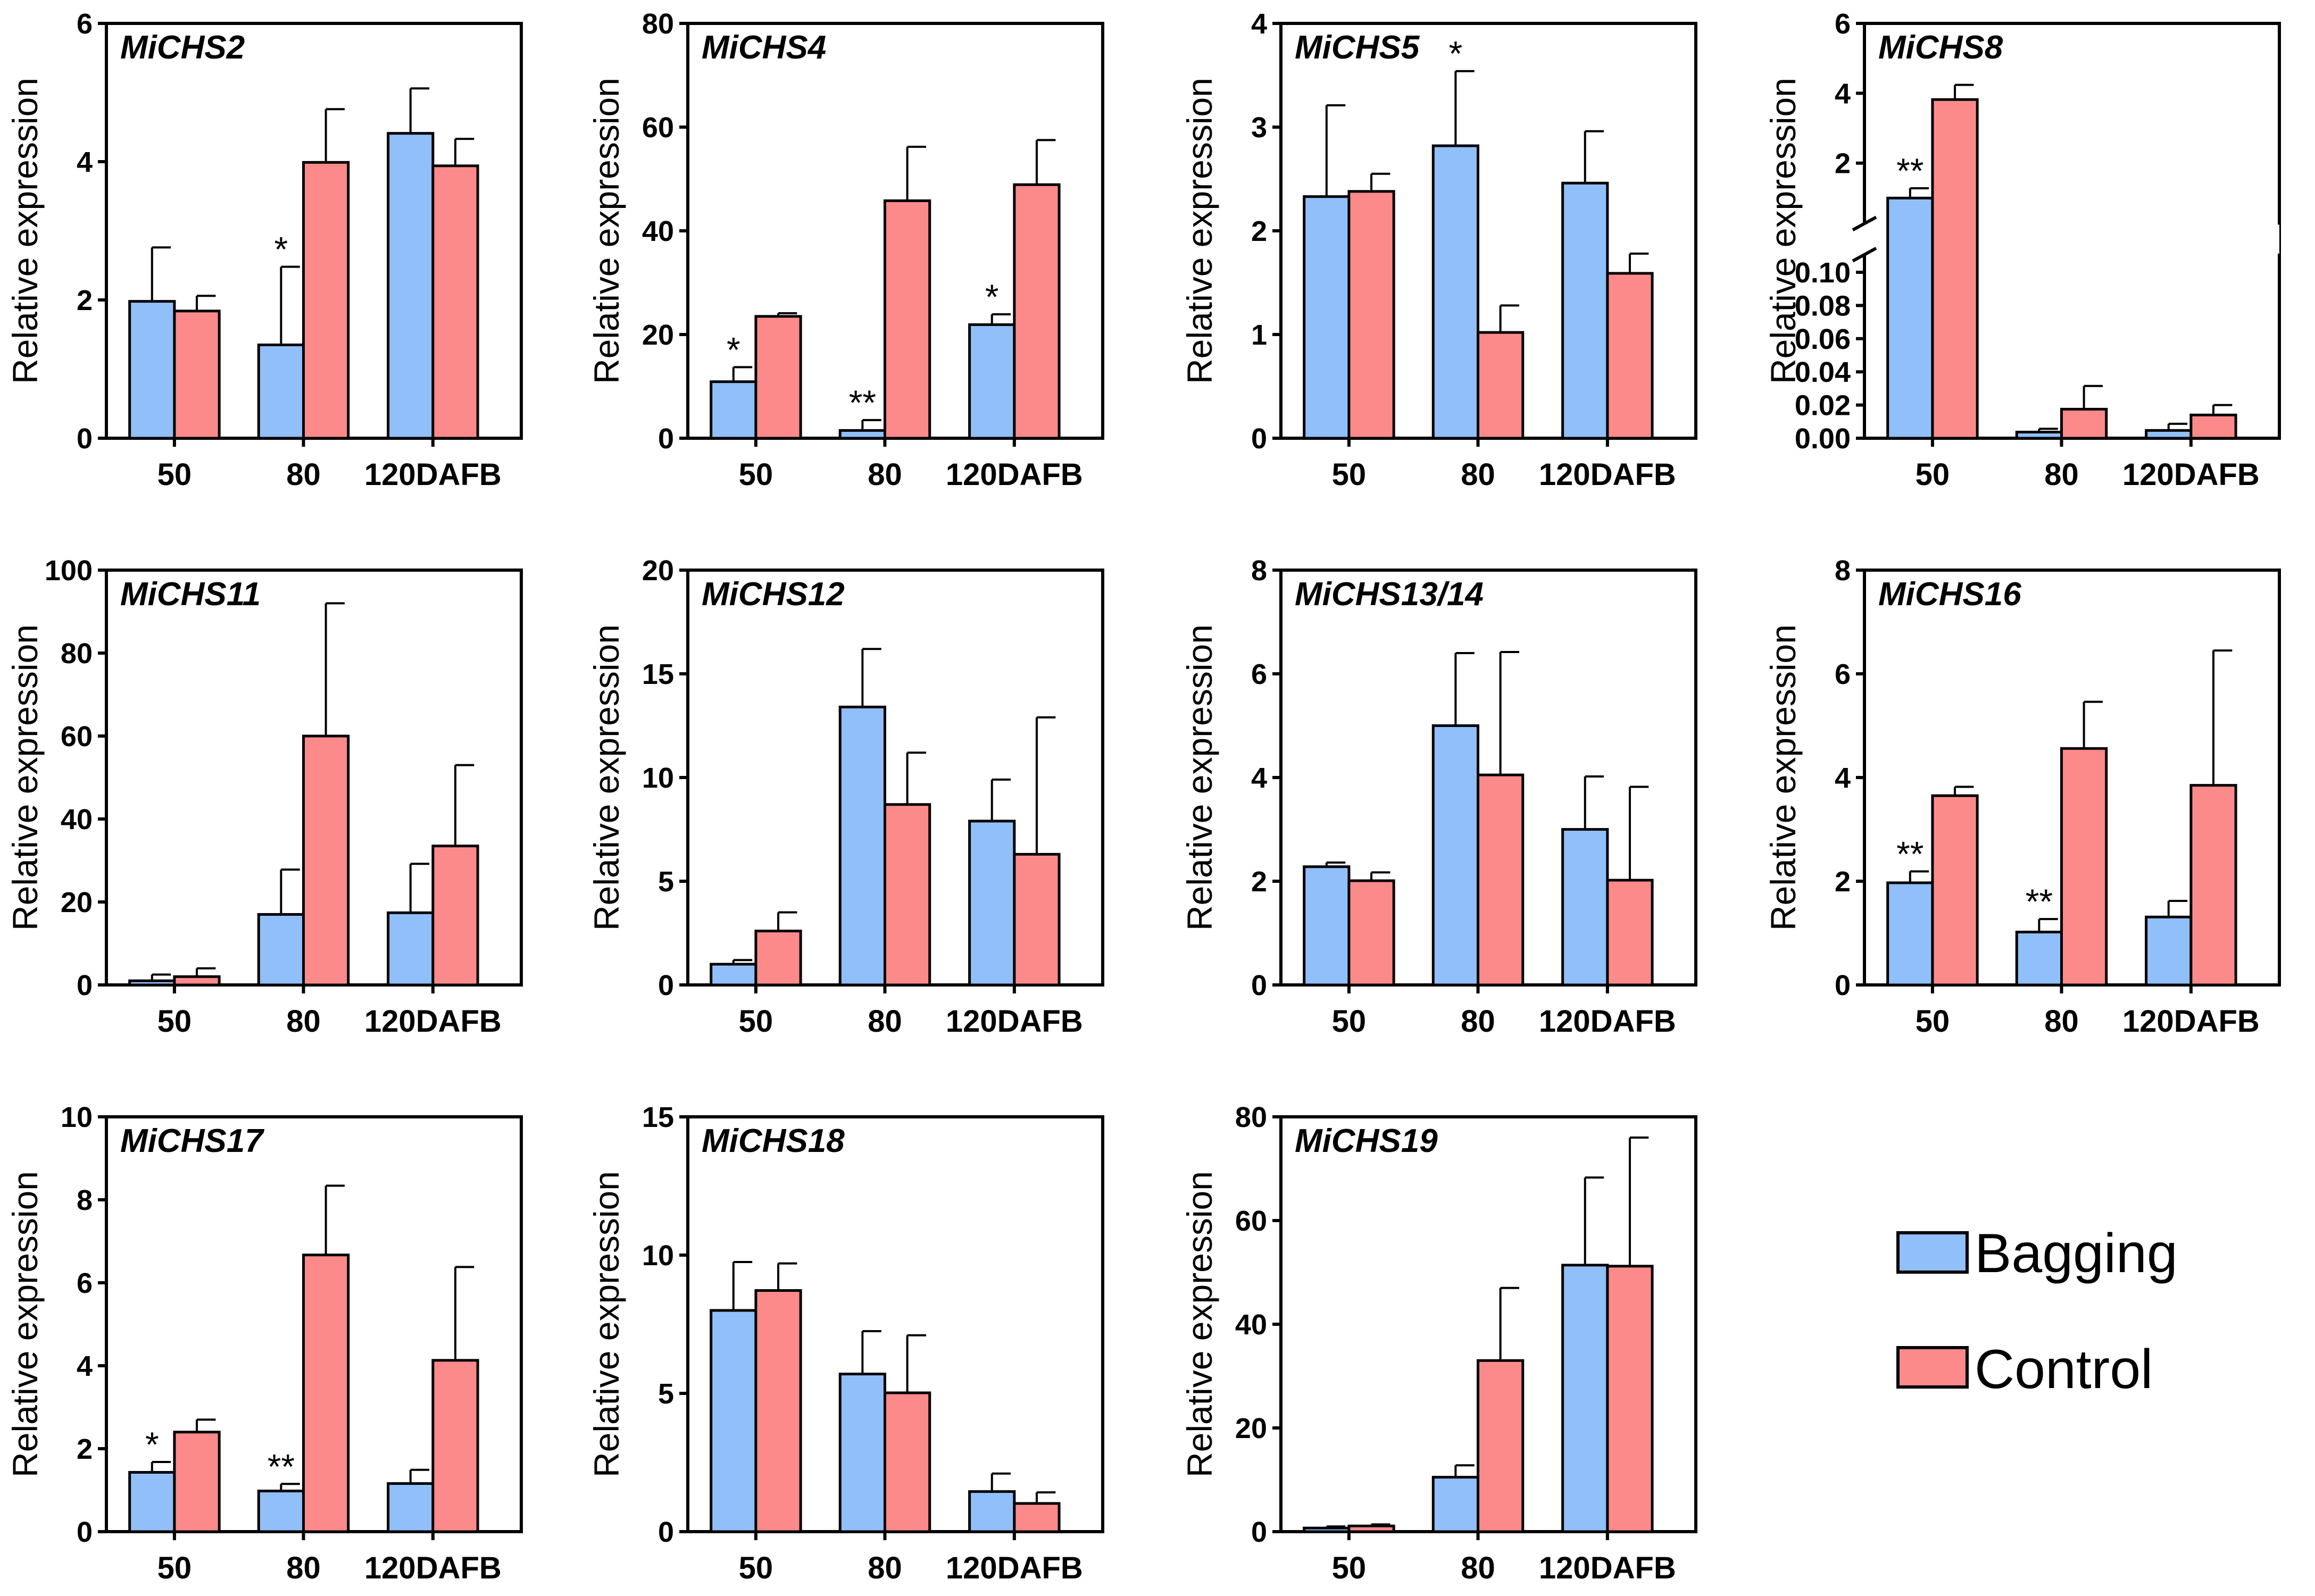  What do you see at coordinates (77, 654) in the screenshot?
I see `y-tick-label: 80` at bounding box center [77, 654].